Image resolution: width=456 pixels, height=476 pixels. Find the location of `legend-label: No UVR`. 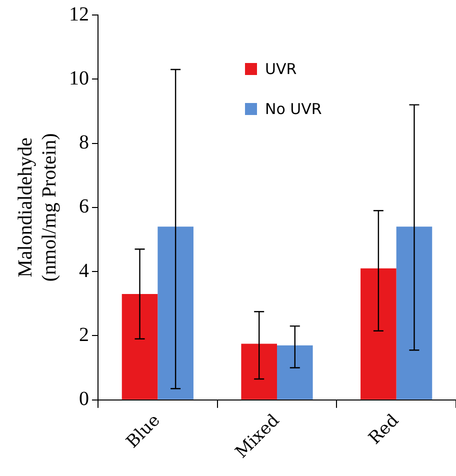

legend-label: No UVR is located at coordinates (293, 109).